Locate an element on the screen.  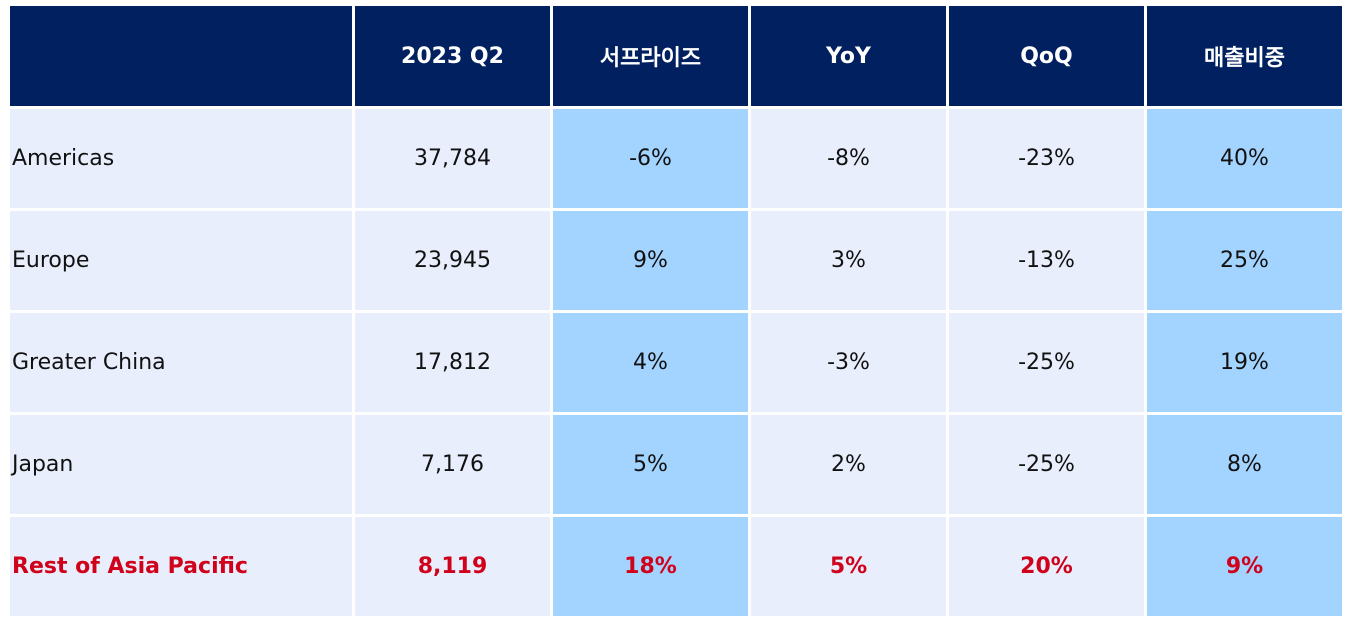
header-region is located at coordinates (182, 57).